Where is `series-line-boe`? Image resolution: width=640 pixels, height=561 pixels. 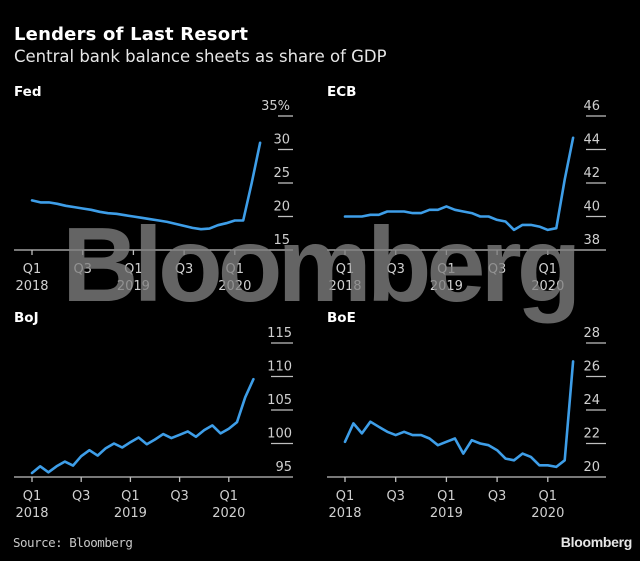
series-line-boe is located at coordinates (459, 414).